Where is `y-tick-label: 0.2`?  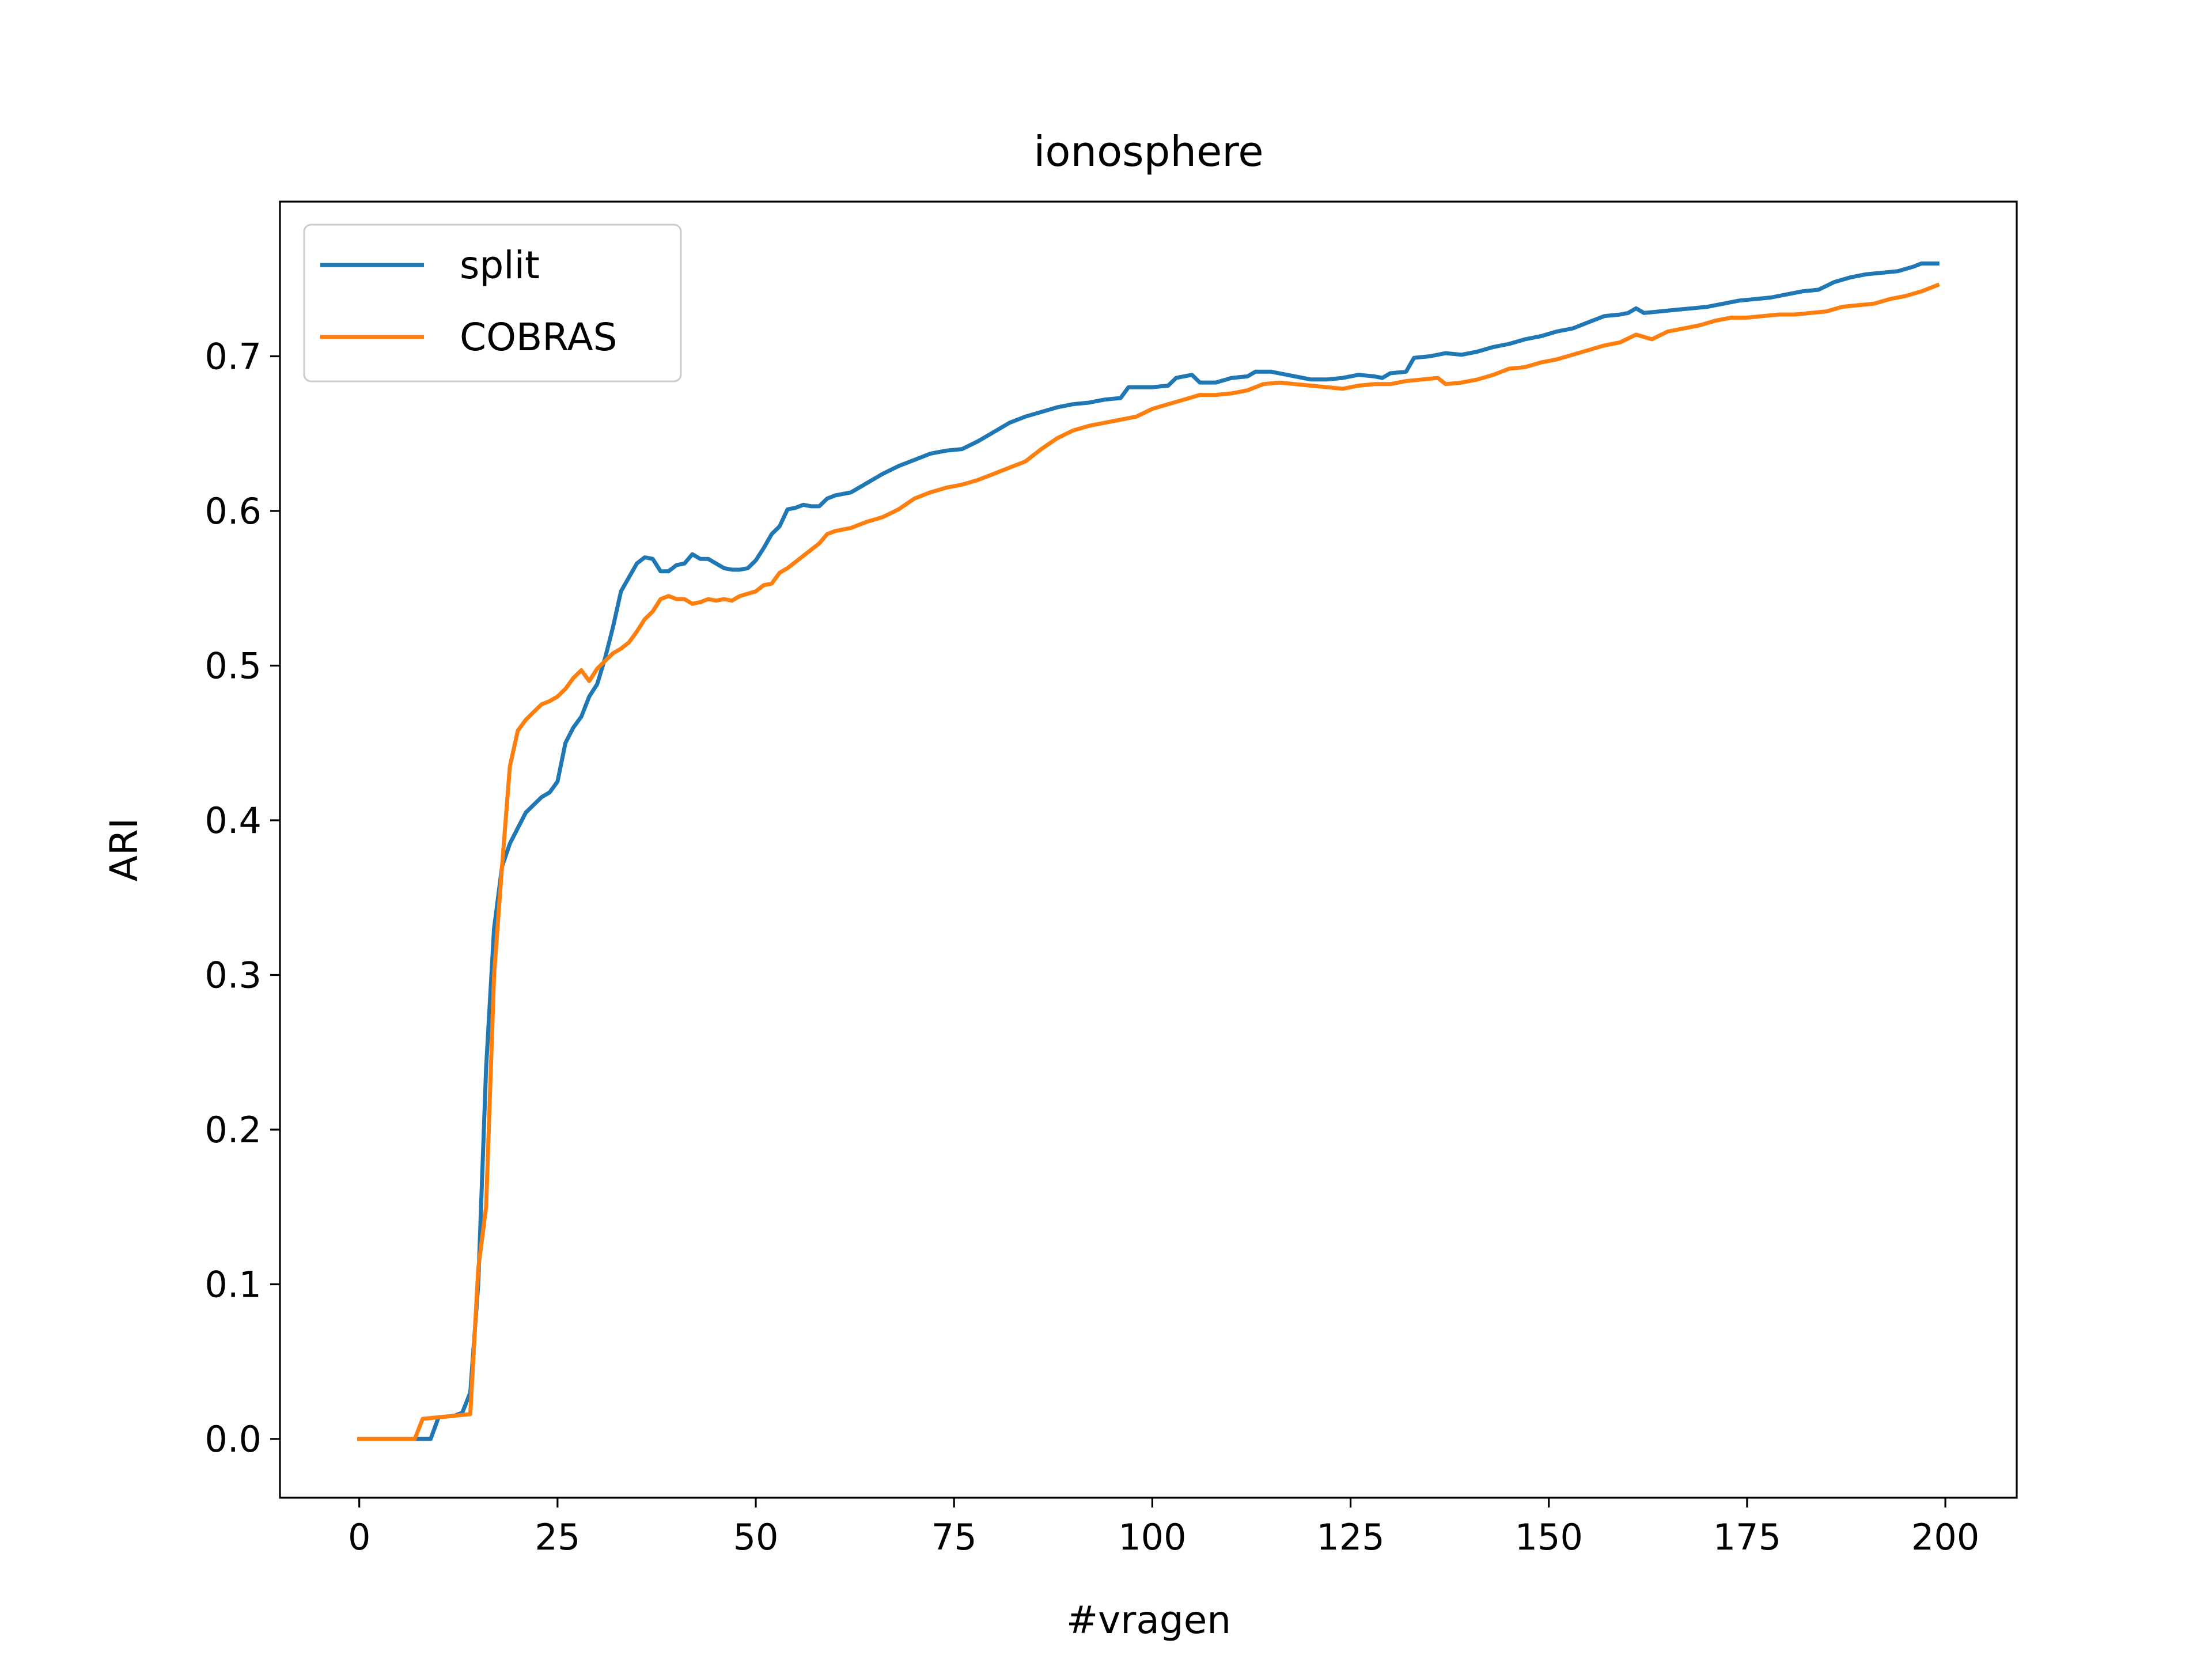
y-tick-label: 0.2 is located at coordinates (233, 1130).